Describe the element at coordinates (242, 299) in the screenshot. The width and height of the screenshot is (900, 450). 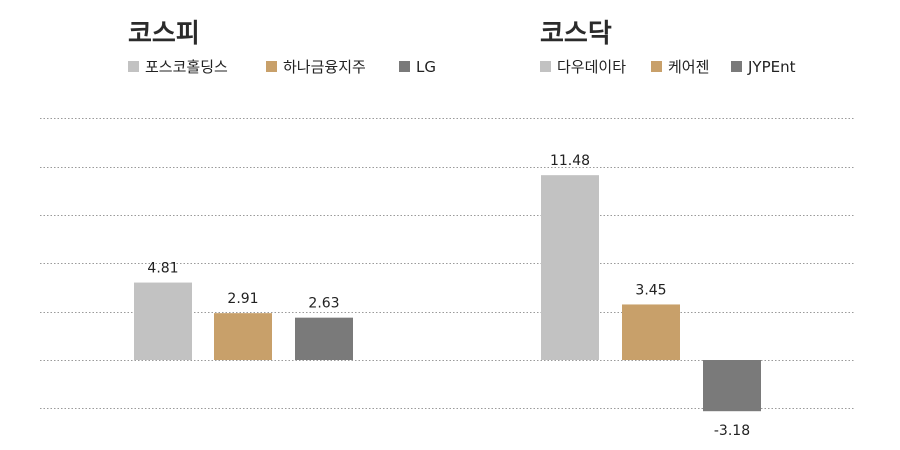
I see `data-label: 2.91` at that location.